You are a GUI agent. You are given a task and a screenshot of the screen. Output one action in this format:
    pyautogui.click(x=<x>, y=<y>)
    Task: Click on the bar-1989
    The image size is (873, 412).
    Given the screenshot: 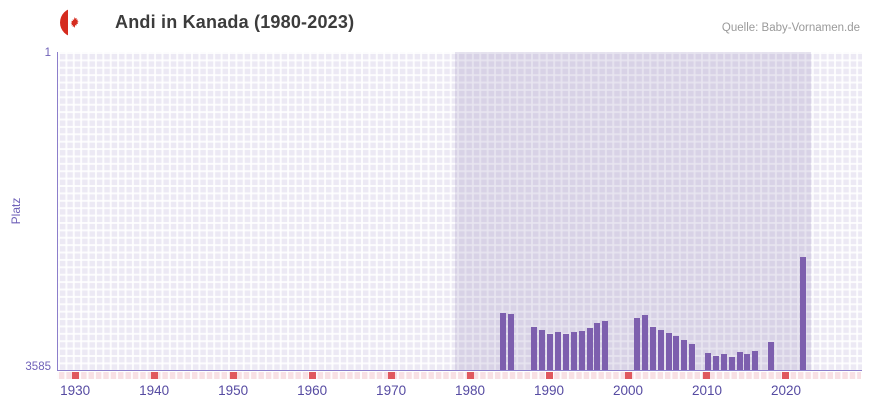 What is the action you would take?
    pyautogui.click(x=542, y=350)
    